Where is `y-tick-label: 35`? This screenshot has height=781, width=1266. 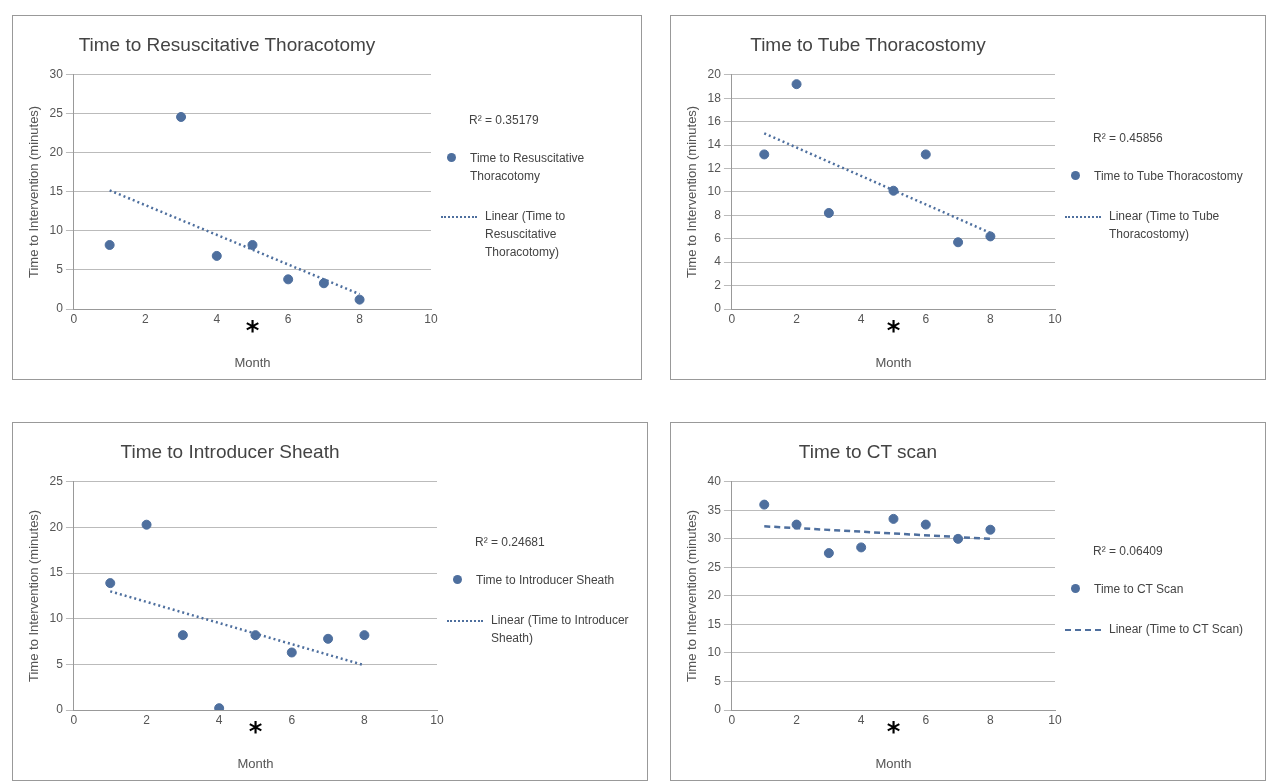
y-tick-label: 35 is located at coordinates (714, 509).